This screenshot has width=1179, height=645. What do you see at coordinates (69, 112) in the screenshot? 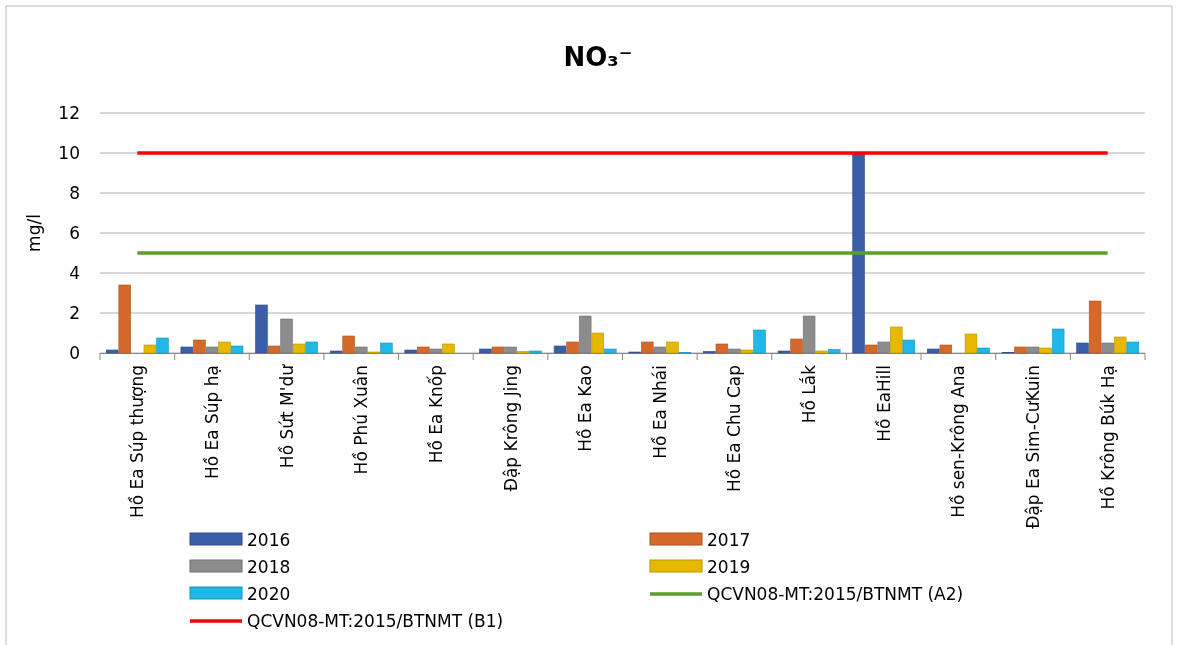
I see `y-tick-label: 12` at bounding box center [69, 112].